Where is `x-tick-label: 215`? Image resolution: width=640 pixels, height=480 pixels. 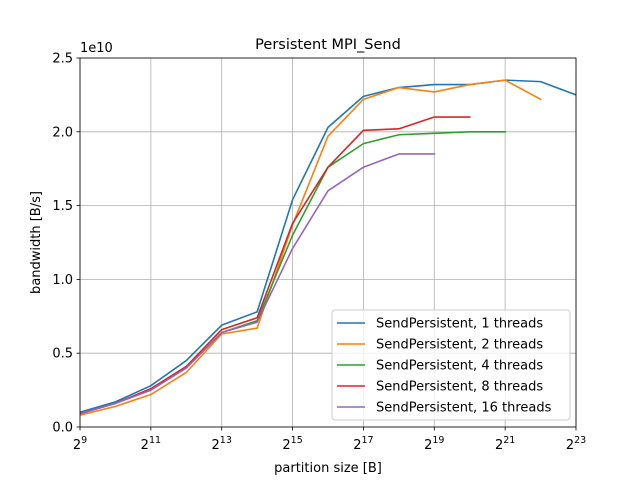 x-tick-label: 215 is located at coordinates (292, 444).